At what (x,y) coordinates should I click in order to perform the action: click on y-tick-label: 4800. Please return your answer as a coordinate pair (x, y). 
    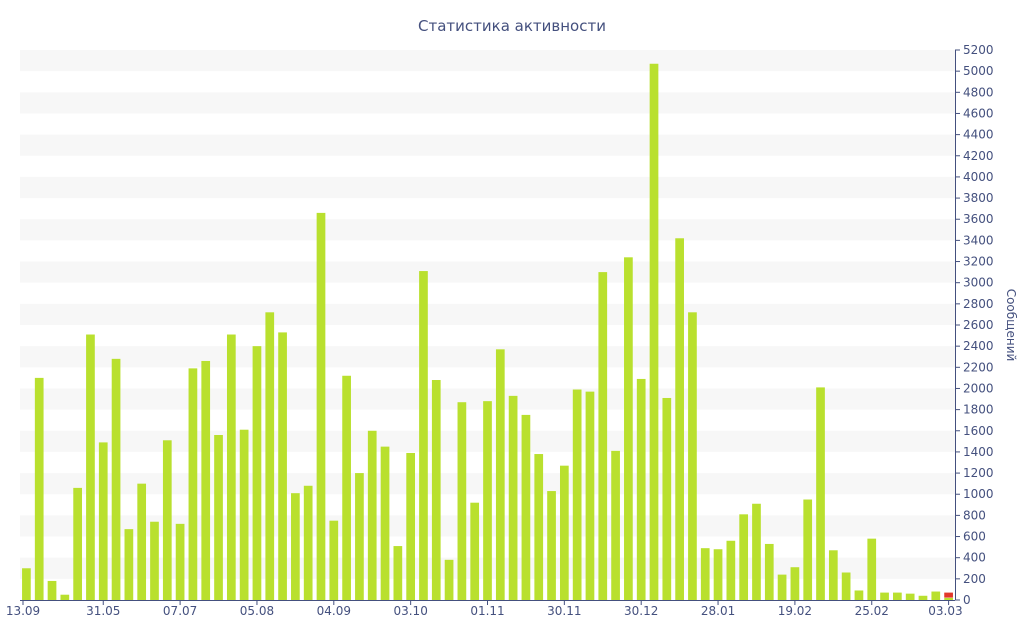
    Looking at the image, I should click on (978, 92).